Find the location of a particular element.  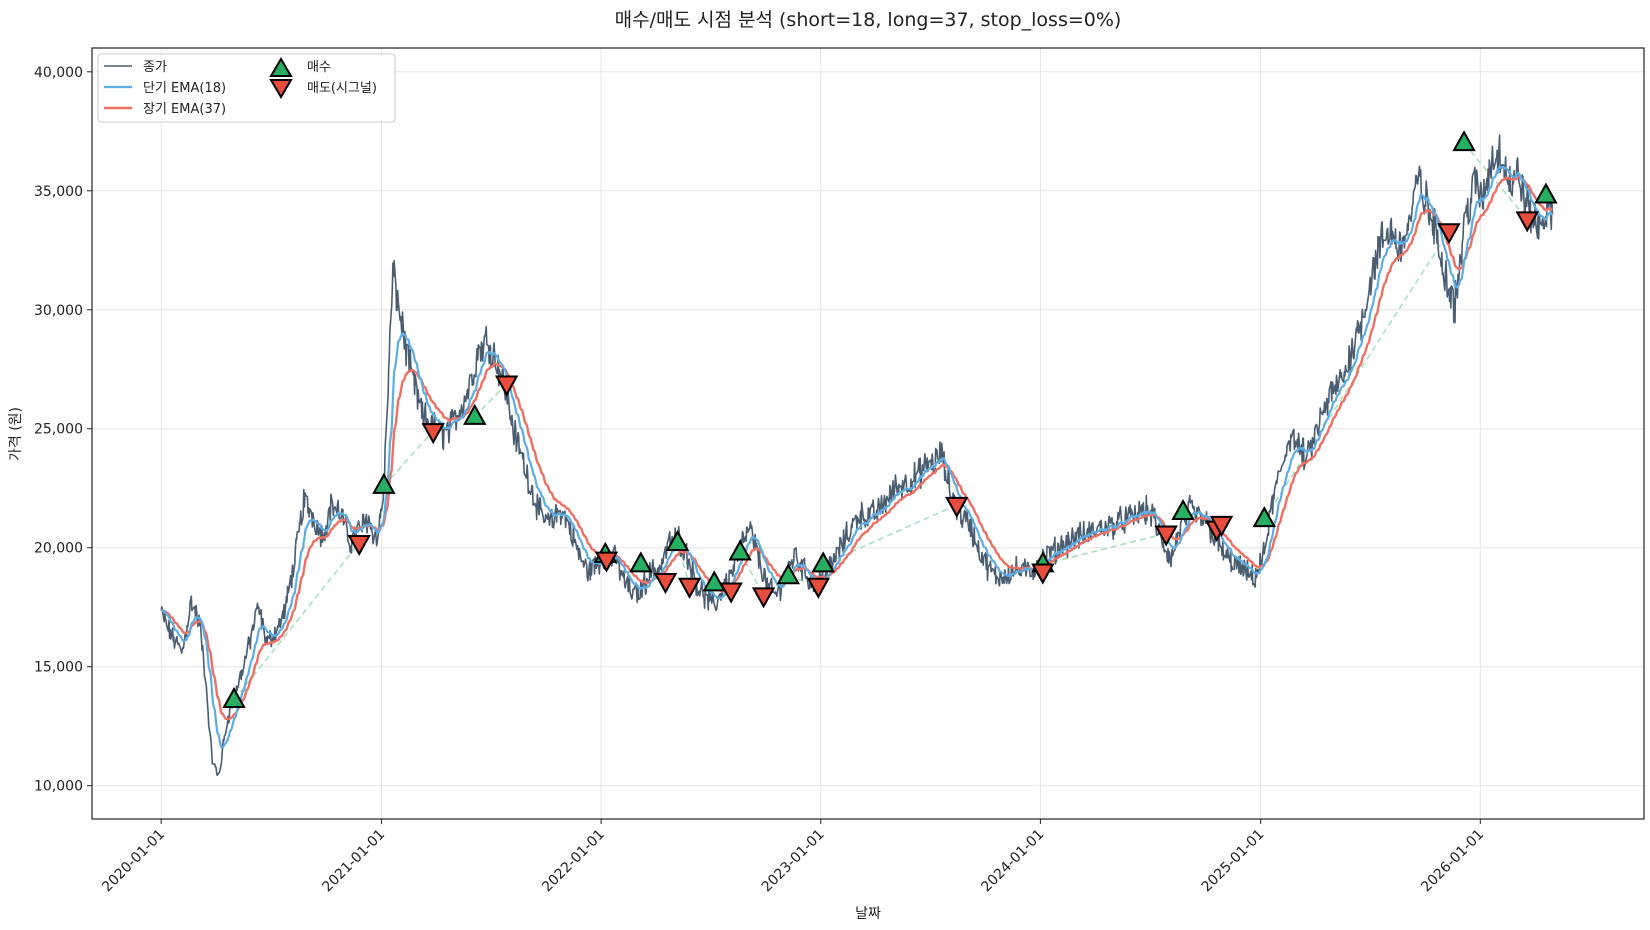

y-tick-label: 30,000 is located at coordinates (58, 311).